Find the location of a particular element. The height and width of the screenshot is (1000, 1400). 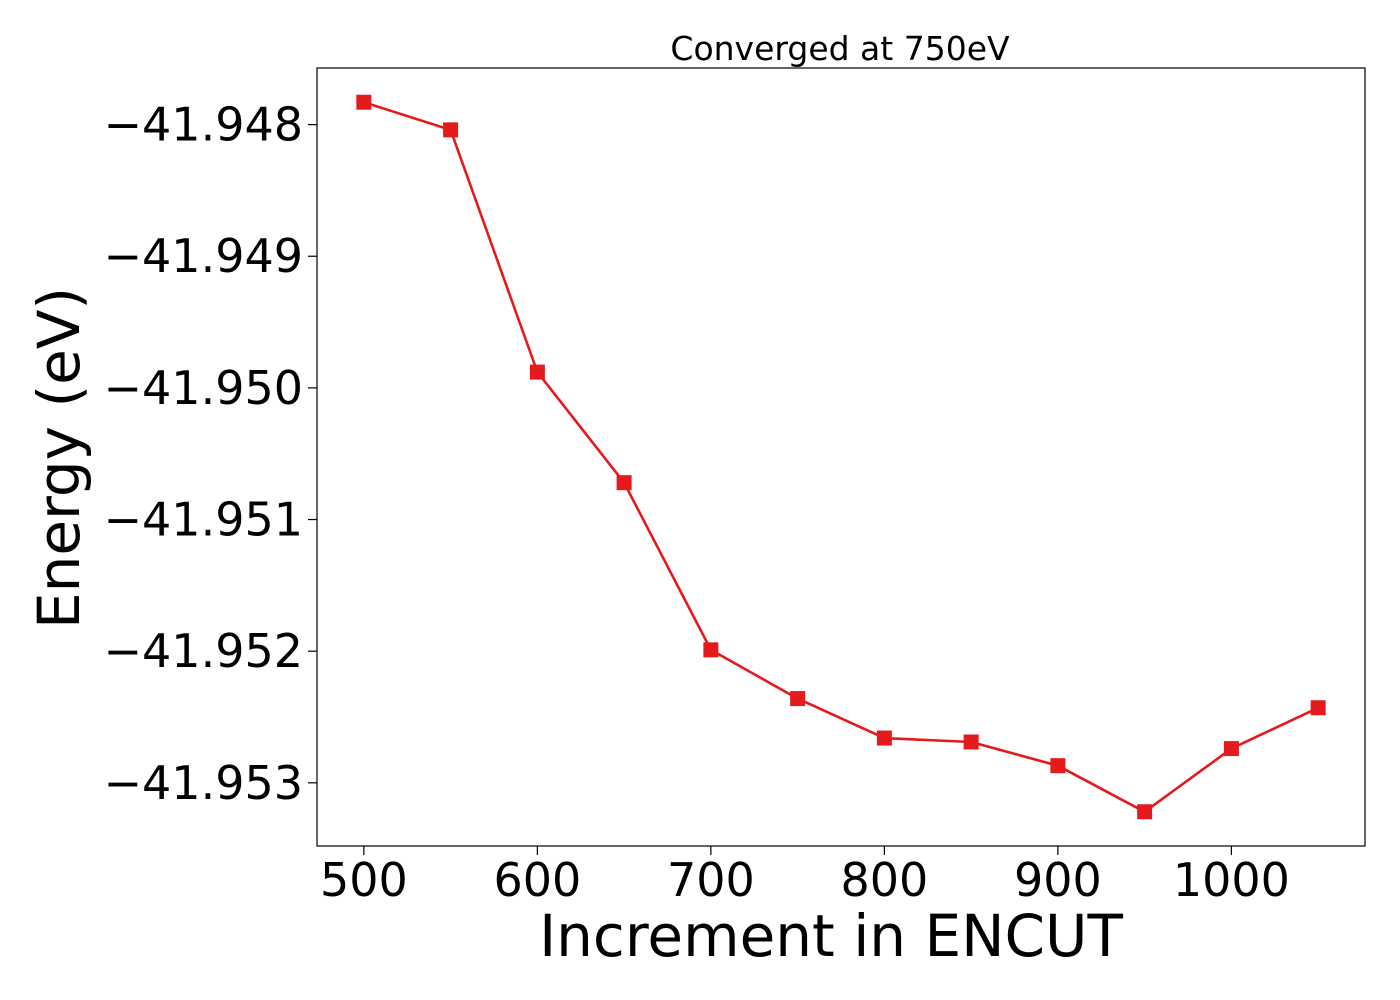

y-tick-label: −41.950 is located at coordinates (204, 388).